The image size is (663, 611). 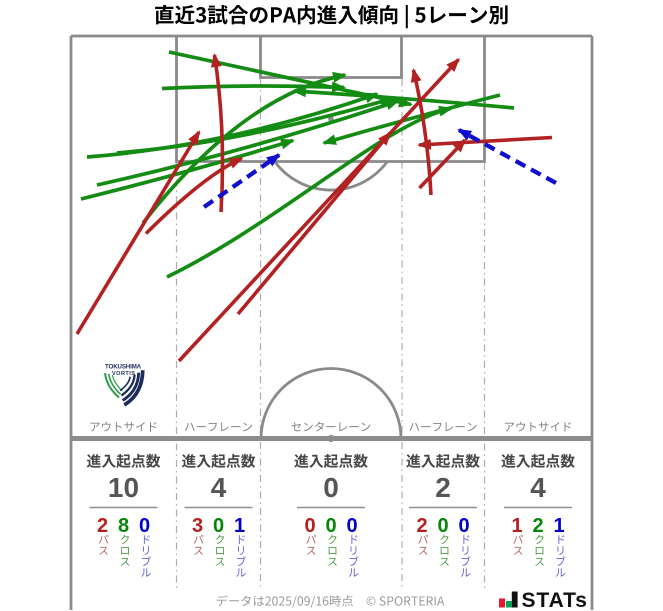 What do you see at coordinates (123, 374) in the screenshot?
I see `svg-text: VORTIS` at bounding box center [123, 374].